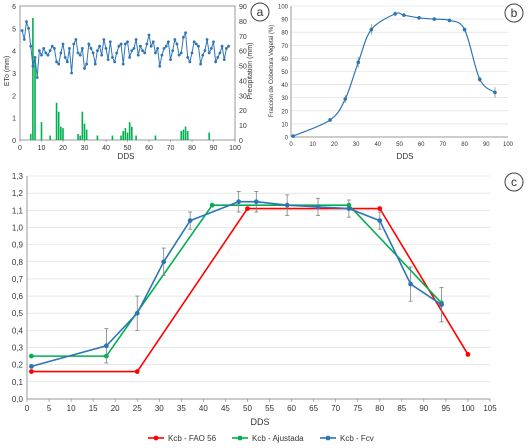  What do you see at coordinates (85, 148) in the screenshot?
I see `panel-a-x-tick-label: 30` at bounding box center [85, 148].